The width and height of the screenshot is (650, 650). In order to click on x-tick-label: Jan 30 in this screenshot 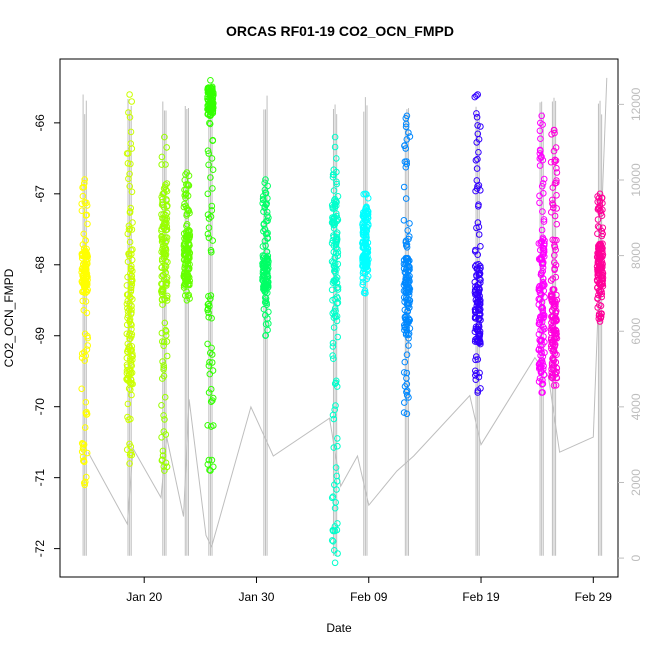, I will do `click(256, 597)`.